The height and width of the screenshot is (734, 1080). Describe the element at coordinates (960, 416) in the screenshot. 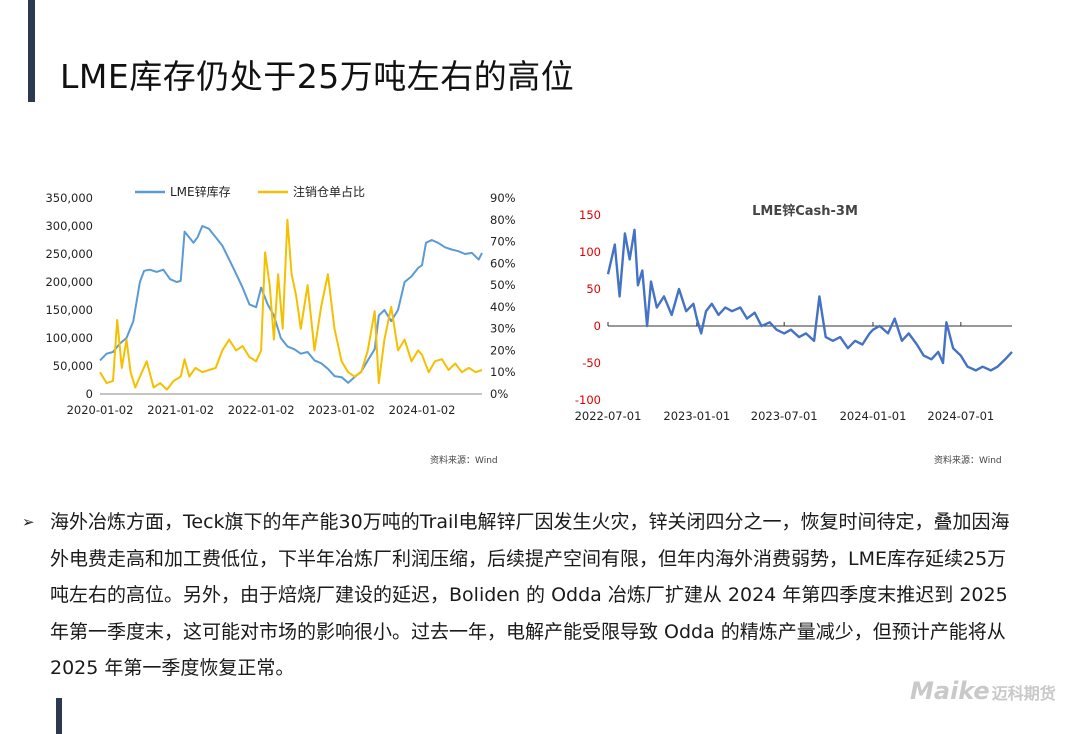

I see `x-tick-label: 2024-07-01` at that location.